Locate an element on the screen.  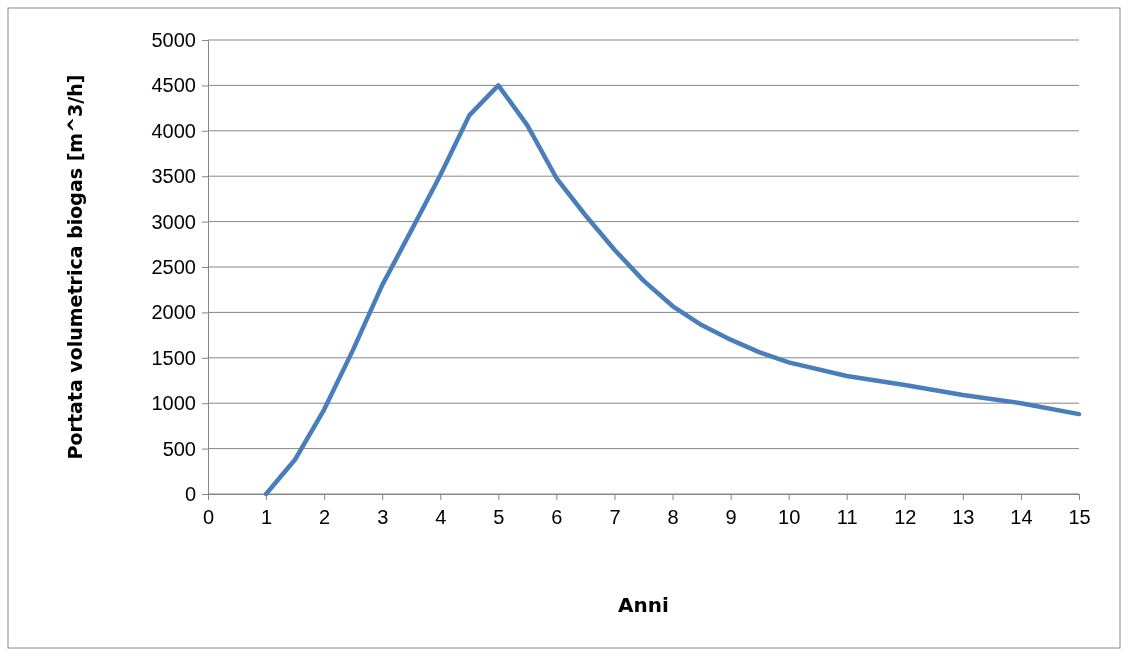
x-tick-label: 14 is located at coordinates (1021, 517).